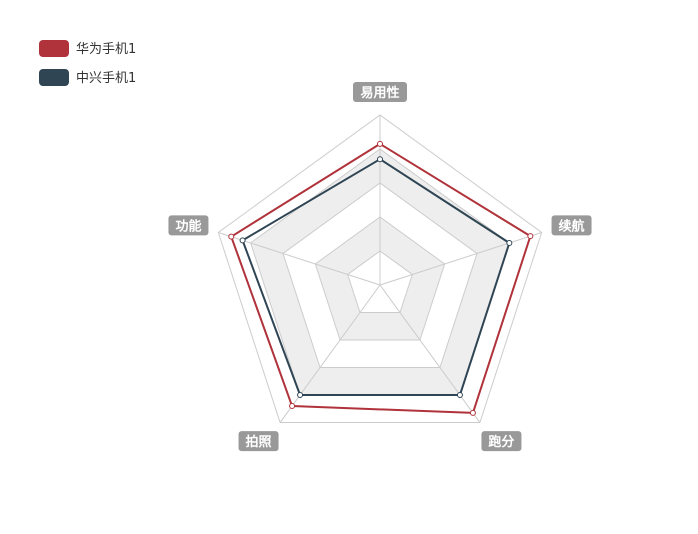 This screenshot has height=534, width=698. I want to click on radar-indicator-label-text: 拍照, so click(259, 442).